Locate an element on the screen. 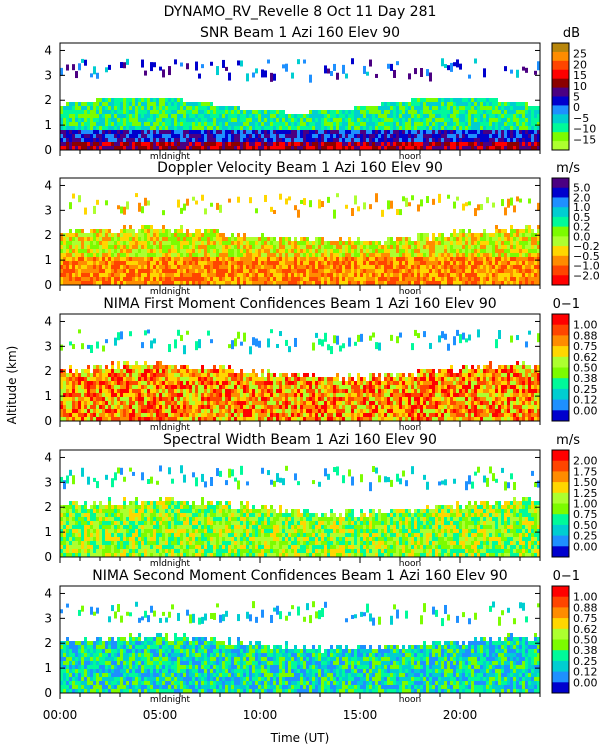  colorbar-label: −2.0 is located at coordinates (586, 275).